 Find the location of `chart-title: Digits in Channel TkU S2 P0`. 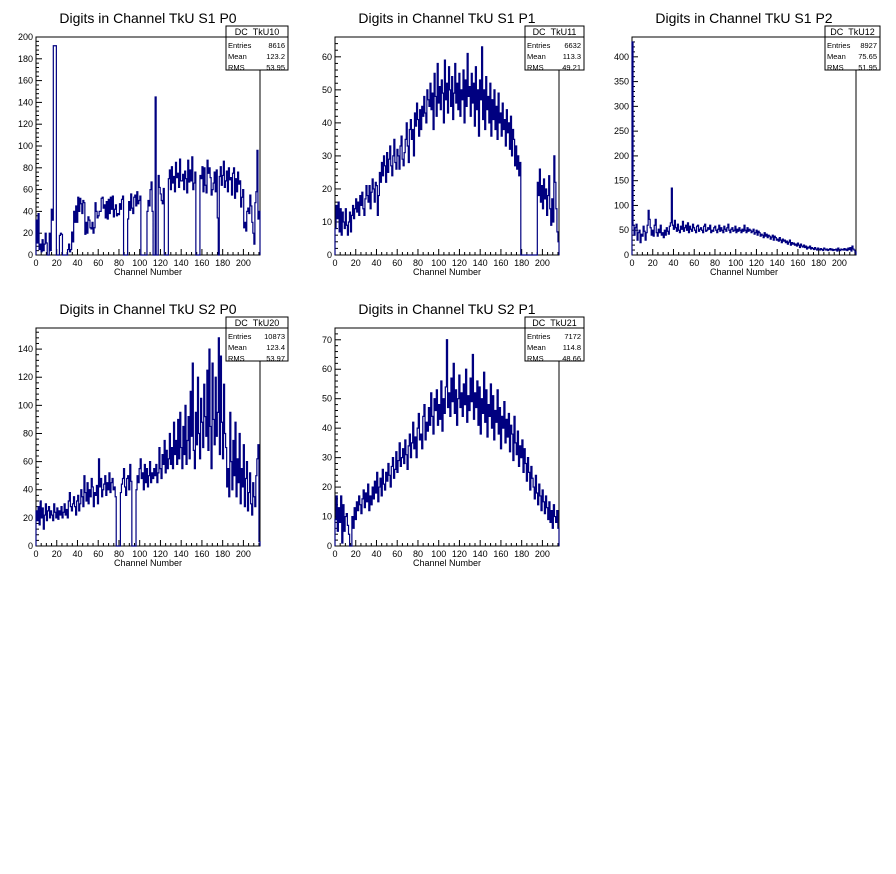

chart-title: Digits in Channel TkU S2 P0 is located at coordinates (147, 309).